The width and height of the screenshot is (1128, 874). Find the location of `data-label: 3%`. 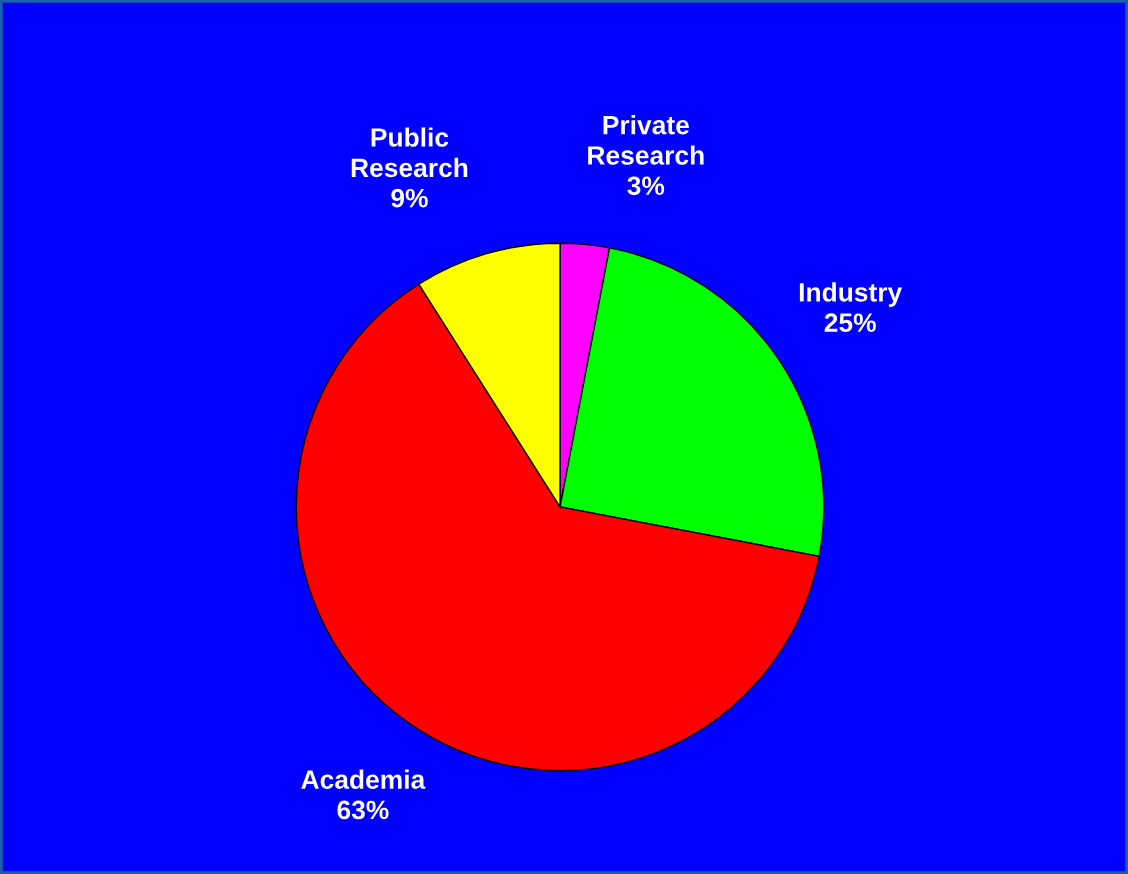

data-label: 3% is located at coordinates (646, 186).